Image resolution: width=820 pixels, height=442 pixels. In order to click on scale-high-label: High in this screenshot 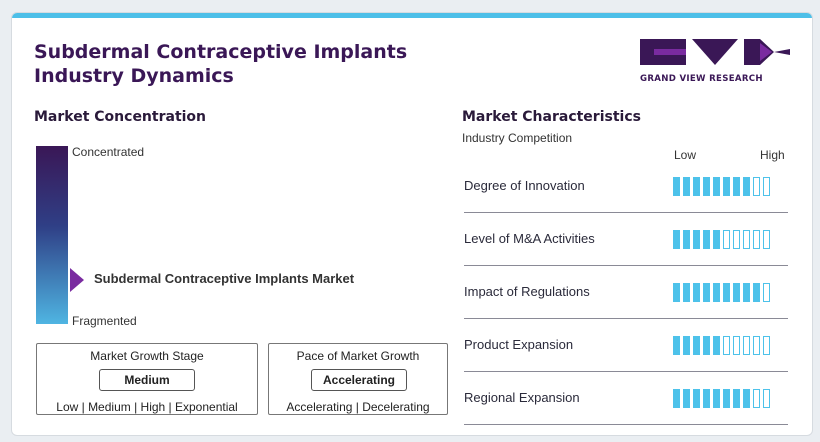, I will do `click(772, 155)`.